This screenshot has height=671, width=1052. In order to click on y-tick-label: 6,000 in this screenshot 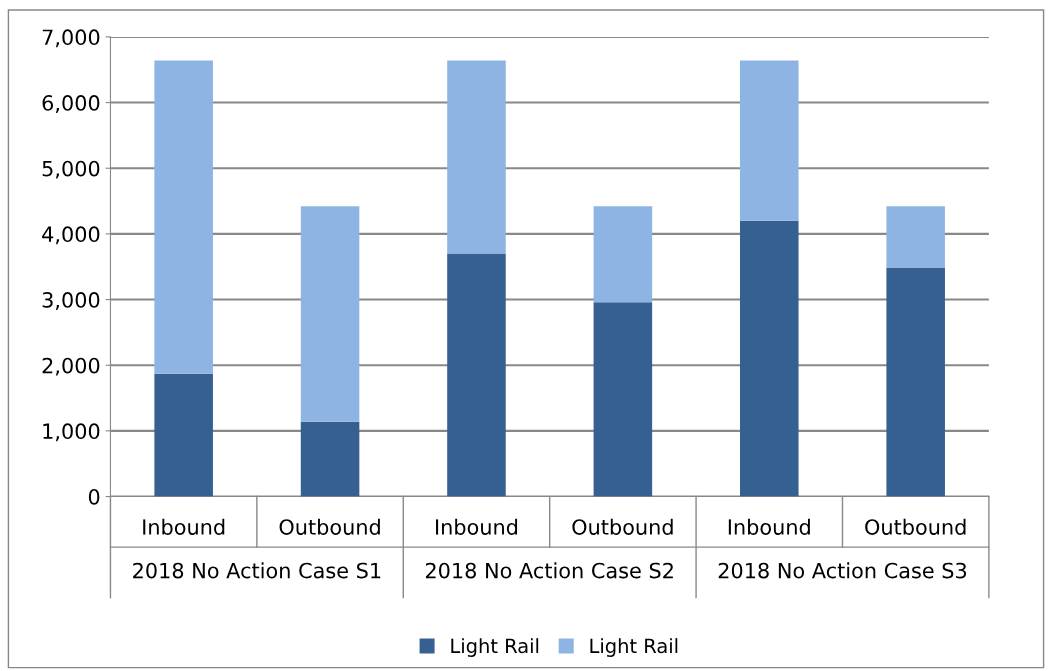, I will do `click(71, 104)`.